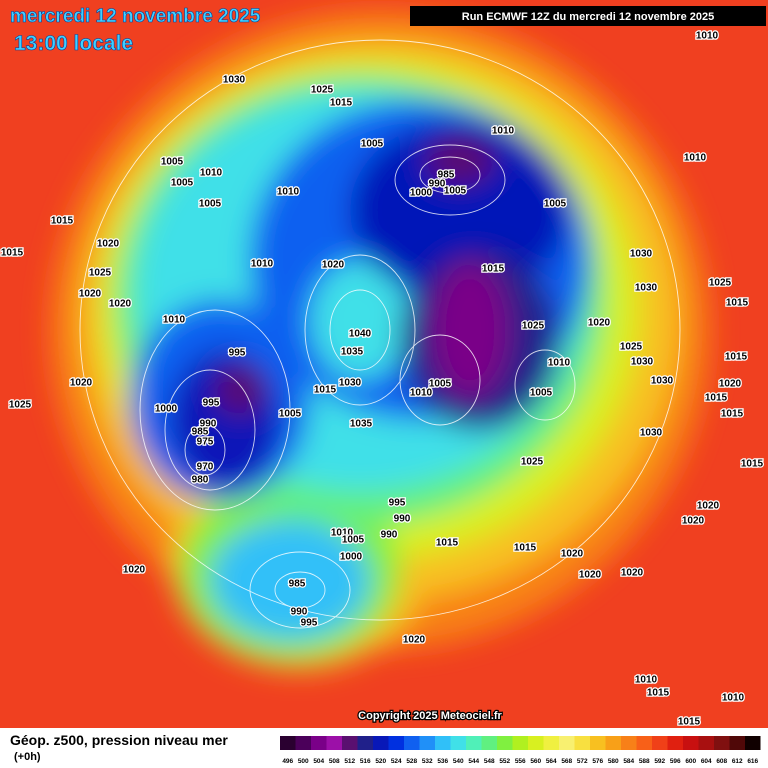 This screenshot has height=768, width=768. What do you see at coordinates (303, 761) in the screenshot?
I see `scale-label: 500` at bounding box center [303, 761].